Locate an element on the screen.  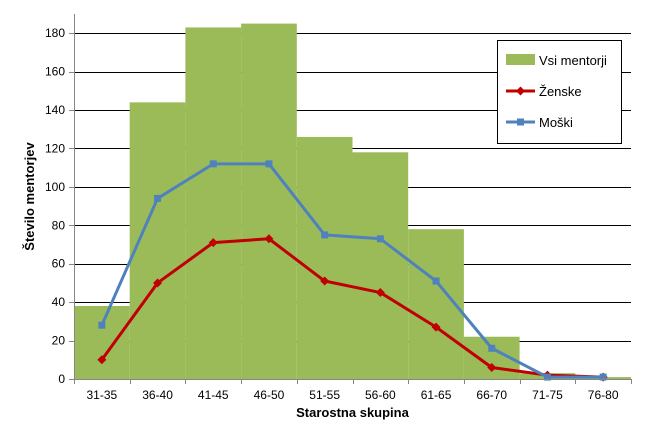
x-tick-label-71-75: 71-75 is located at coordinates (547, 395).